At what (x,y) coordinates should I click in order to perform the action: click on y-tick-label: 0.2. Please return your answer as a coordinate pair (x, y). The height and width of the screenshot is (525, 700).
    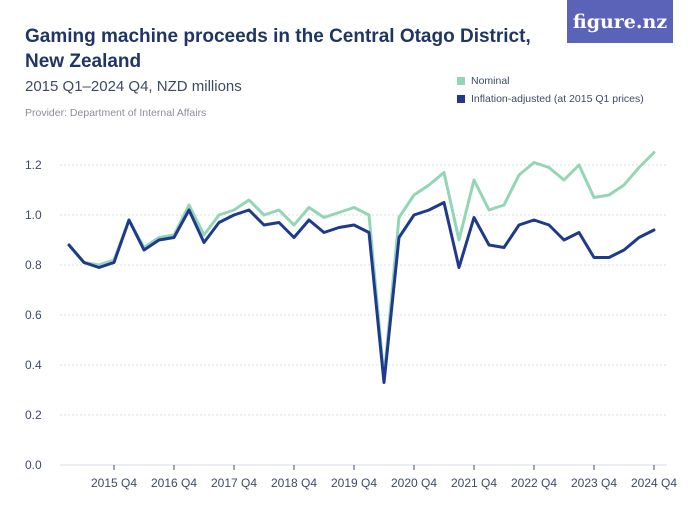
    Looking at the image, I should click on (33, 415).